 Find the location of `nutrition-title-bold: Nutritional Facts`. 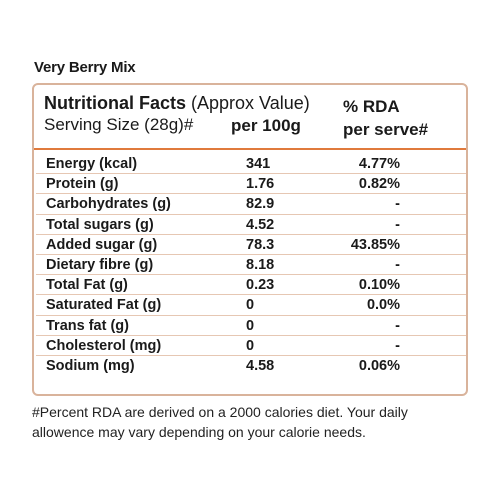

nutrition-title-bold: Nutritional Facts is located at coordinates (115, 103).